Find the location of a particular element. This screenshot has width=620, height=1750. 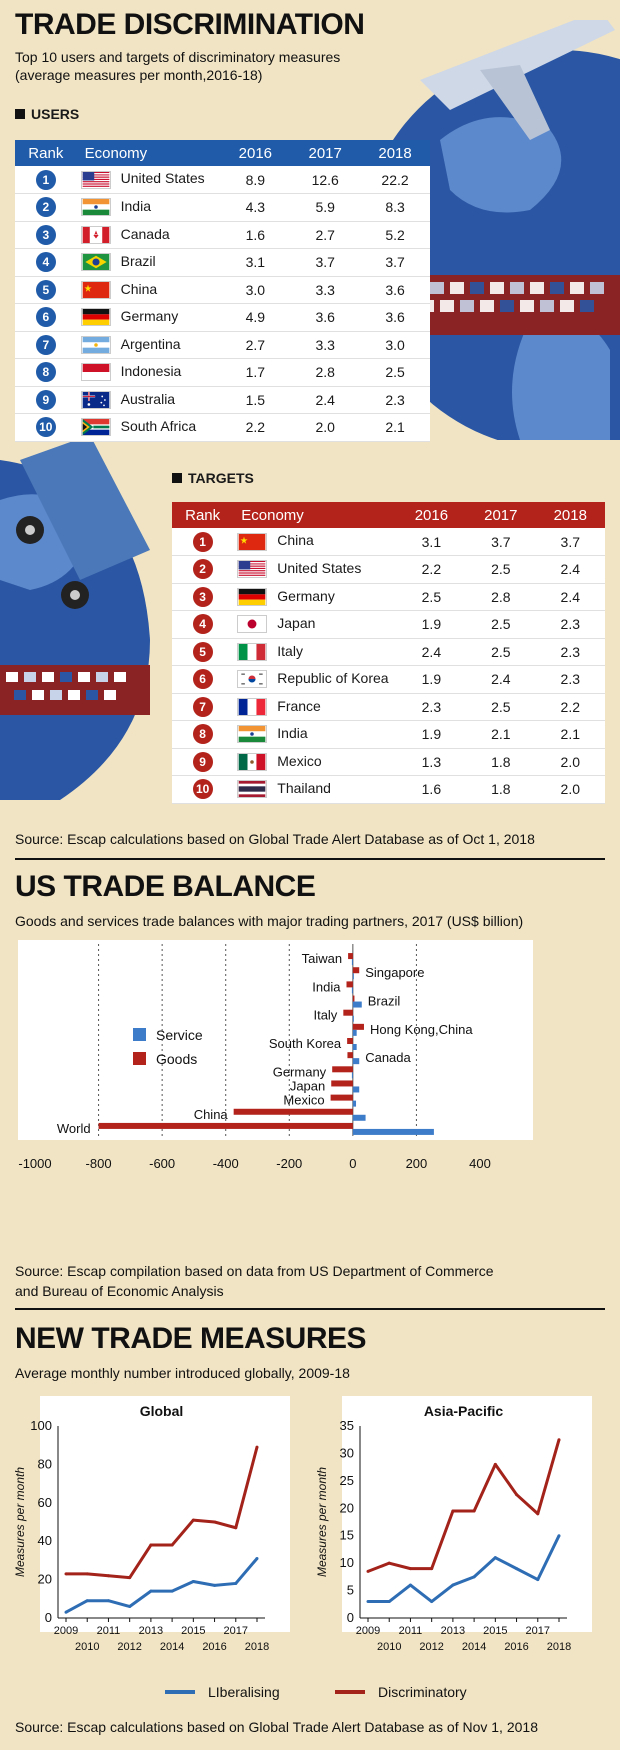

value-cell-2016: 3.1 is located at coordinates (255, 262).